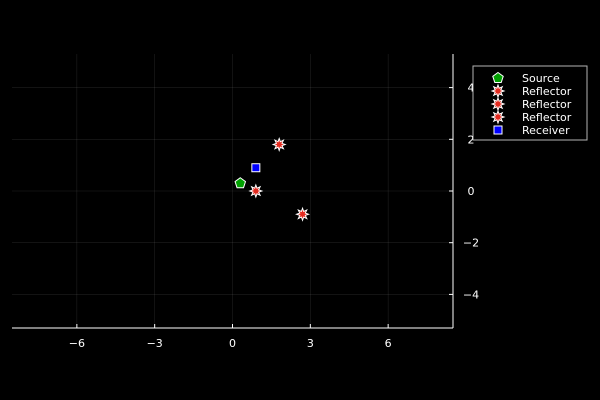 This screenshot has width=600, height=400. Describe the element at coordinates (471, 294) in the screenshot. I see `y-tick-label: −4` at that location.